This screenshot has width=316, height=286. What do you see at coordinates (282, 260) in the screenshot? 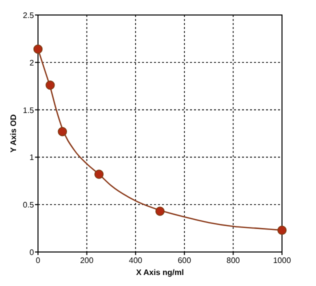
I see `x-tick-label: 1000` at bounding box center [282, 260].